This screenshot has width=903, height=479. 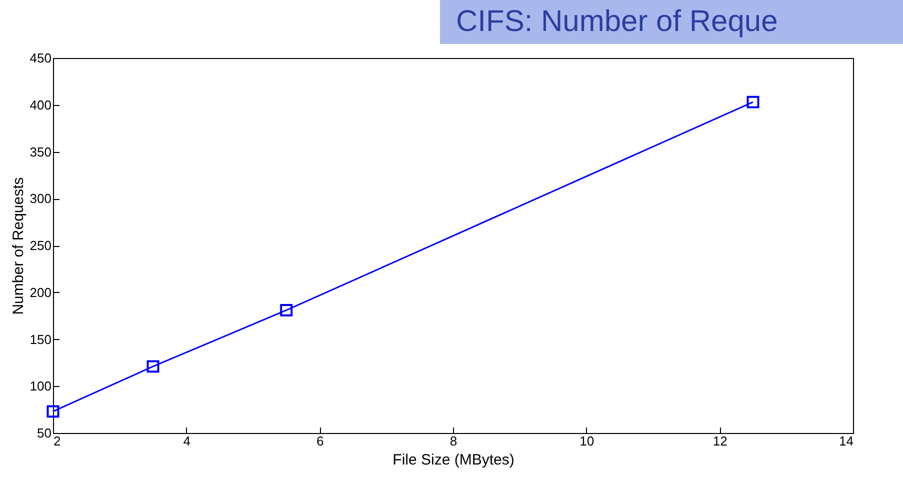 I want to click on x-tick-label: 14, so click(x=846, y=441).